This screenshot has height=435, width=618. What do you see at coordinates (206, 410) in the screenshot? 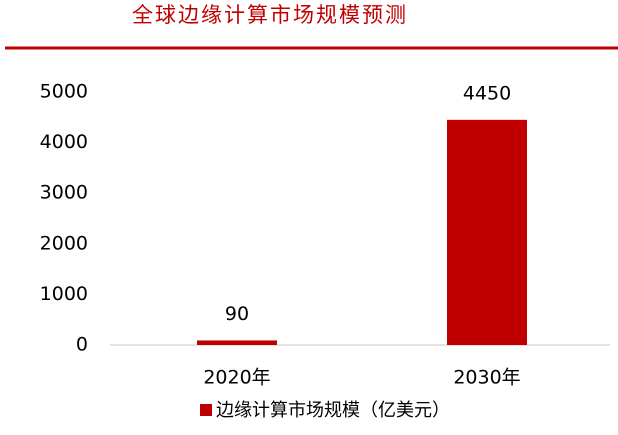
I see `legend-swatch` at bounding box center [206, 410].